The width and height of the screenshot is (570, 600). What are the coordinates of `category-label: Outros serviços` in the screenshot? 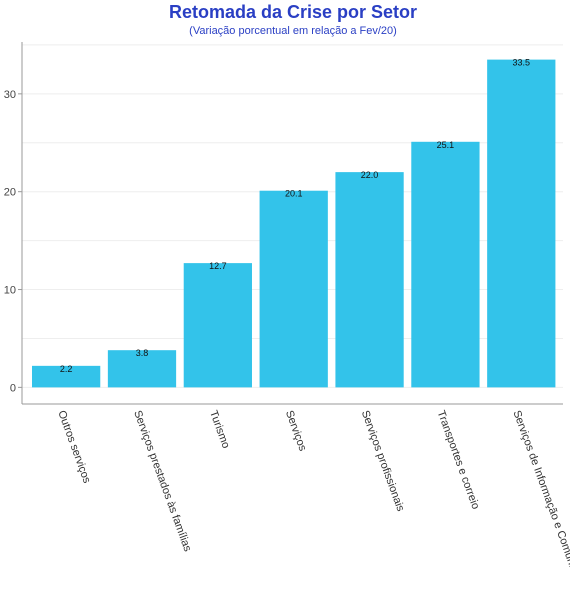 It's located at (74, 447).